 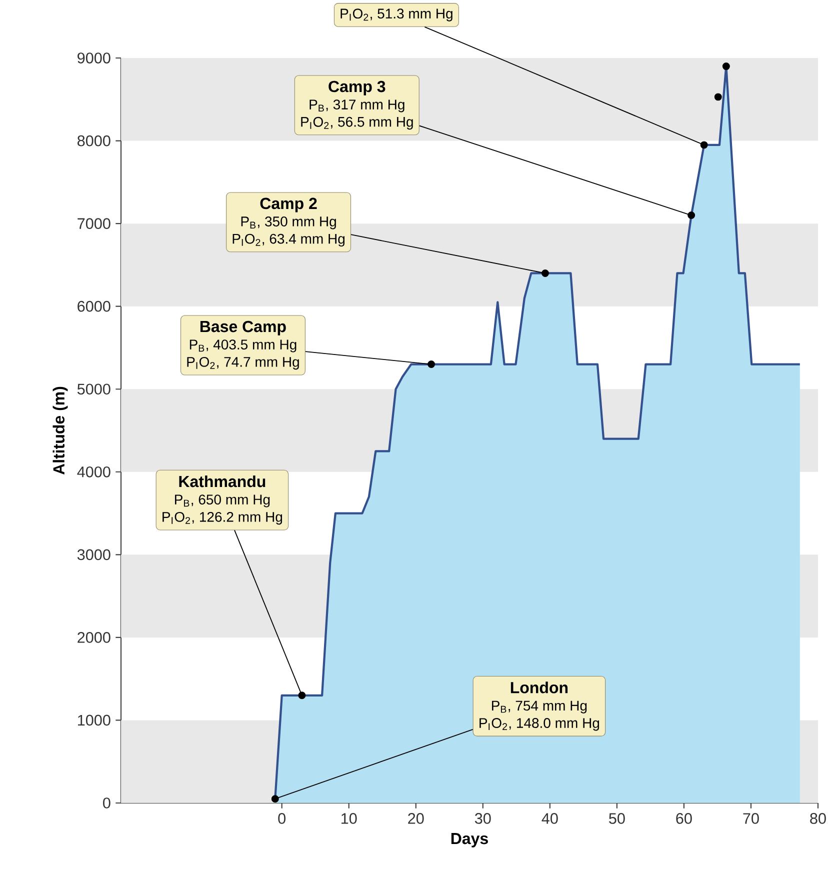 What do you see at coordinates (93, 389) in the screenshot?
I see `y-tick-label: 5000` at bounding box center [93, 389].